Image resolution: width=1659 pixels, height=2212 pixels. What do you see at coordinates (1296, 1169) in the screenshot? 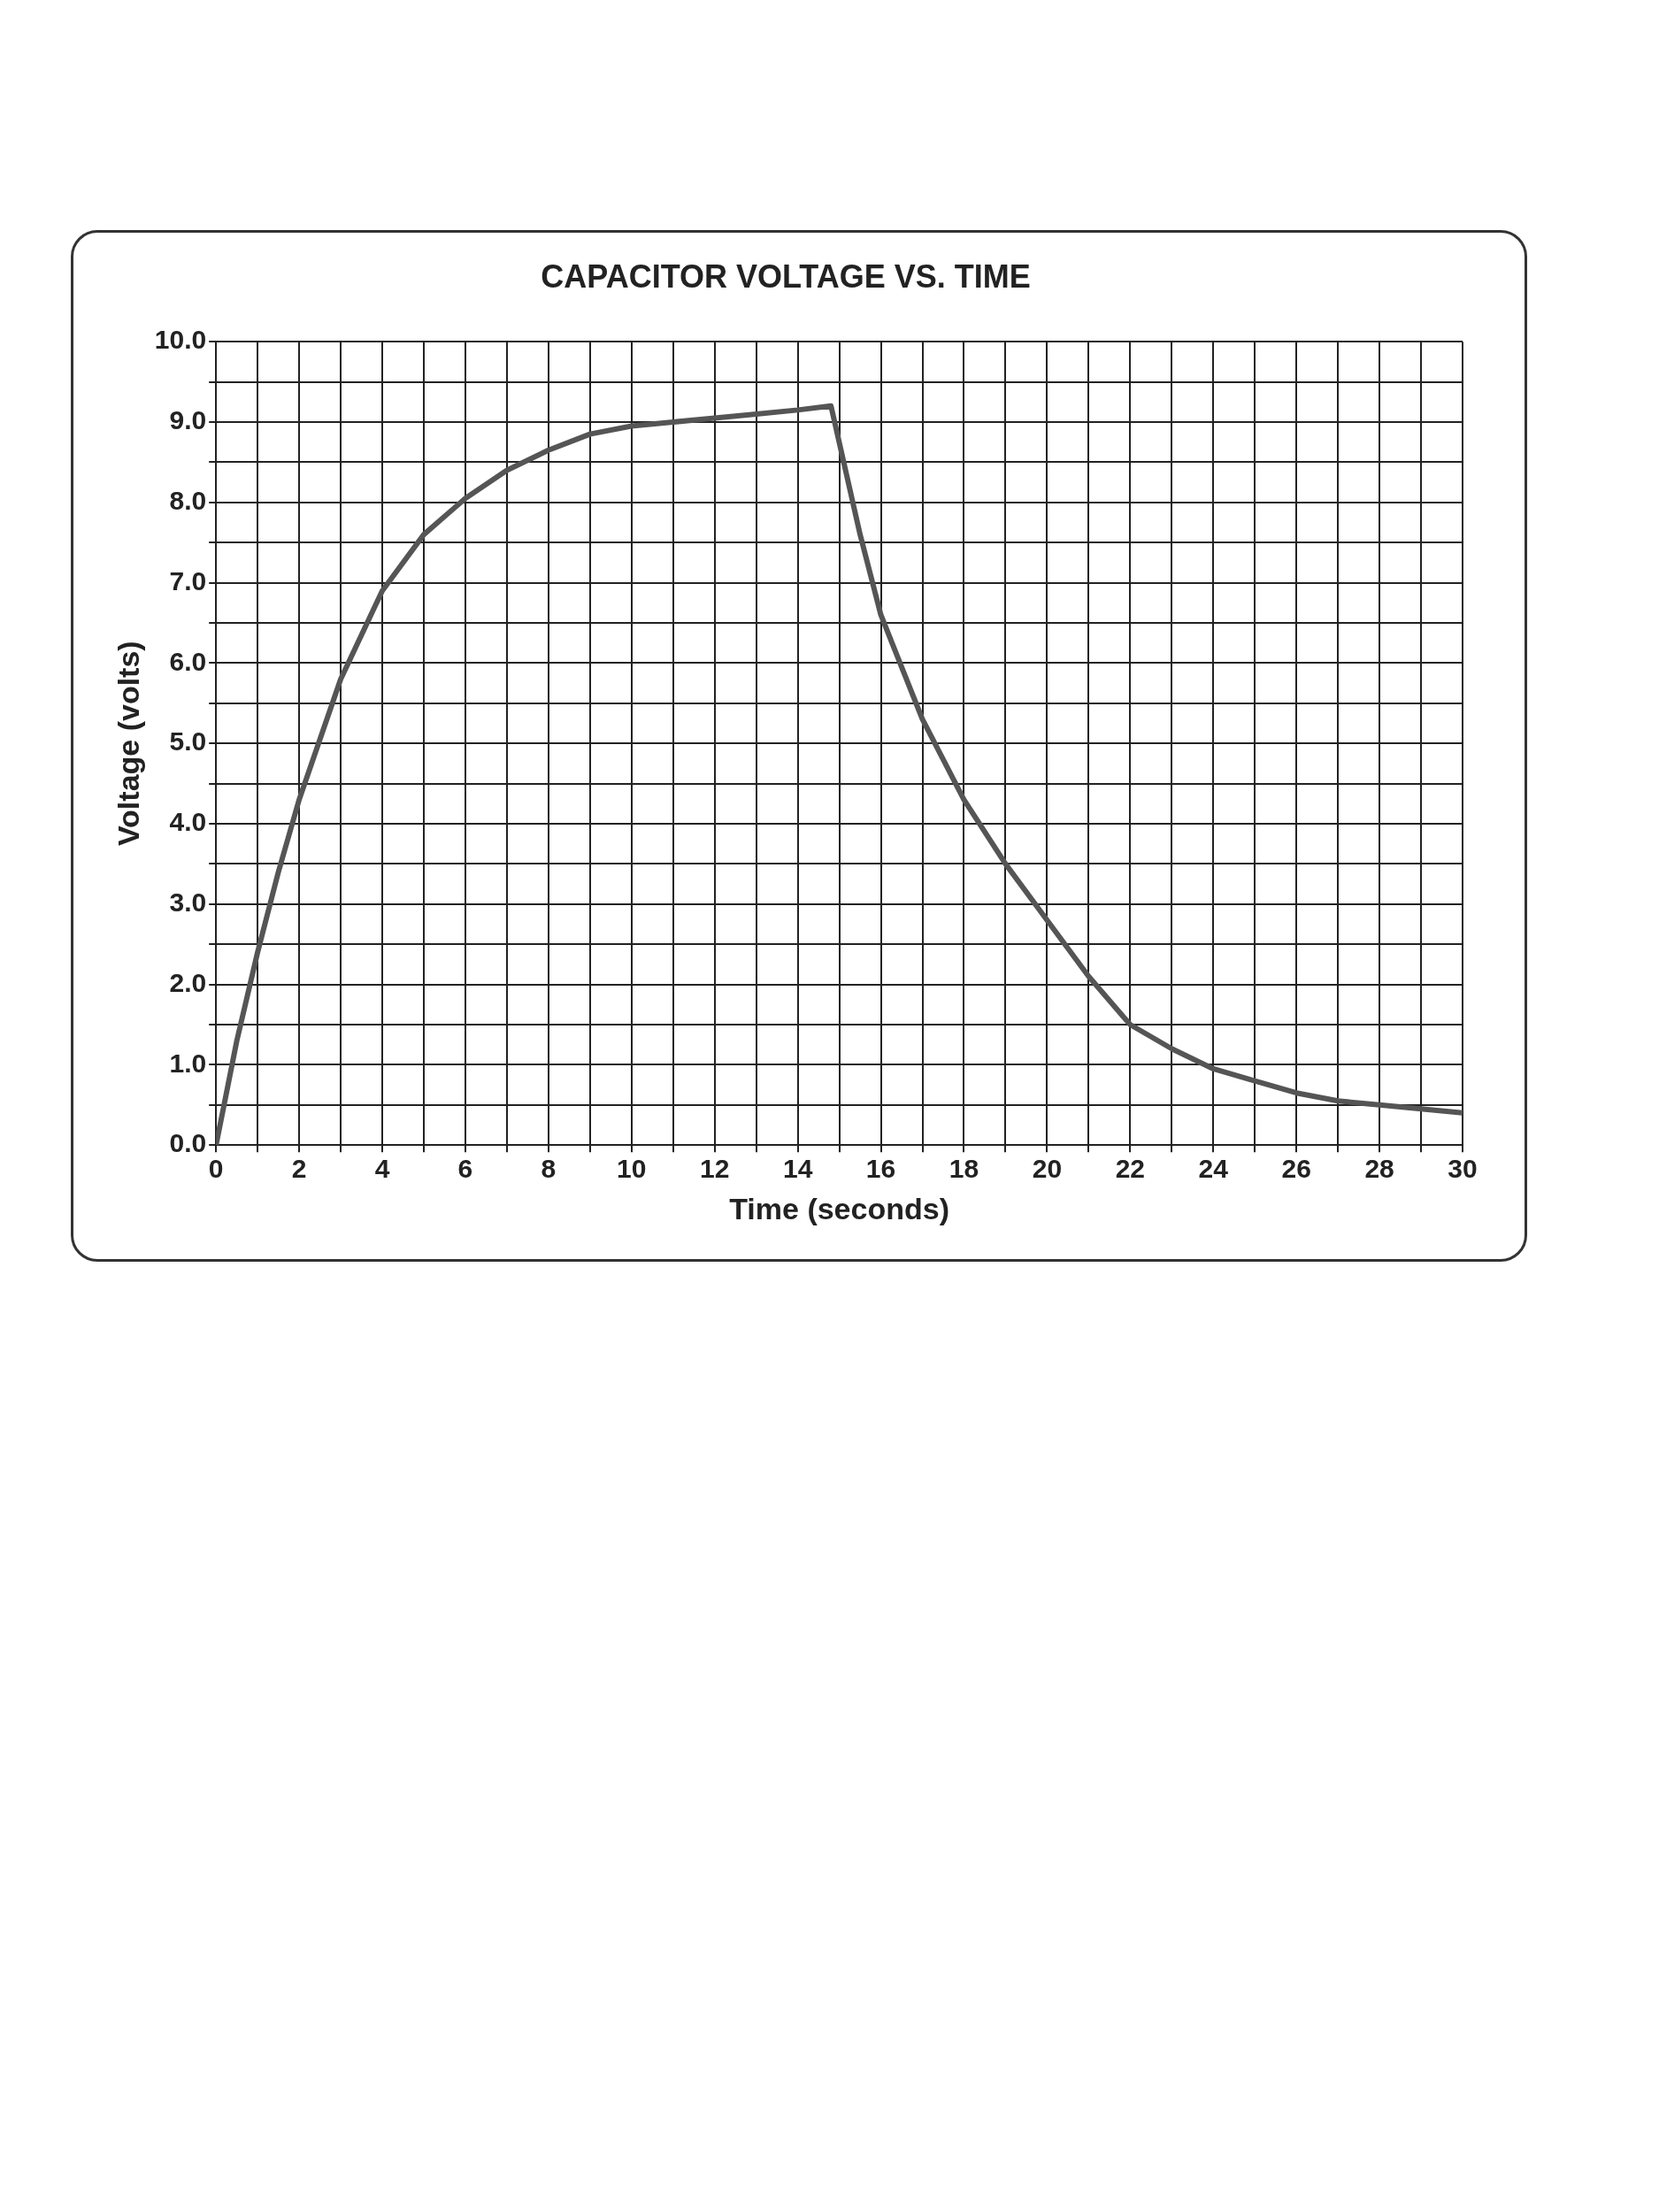
I see `x-tick-label: 26` at bounding box center [1296, 1169].